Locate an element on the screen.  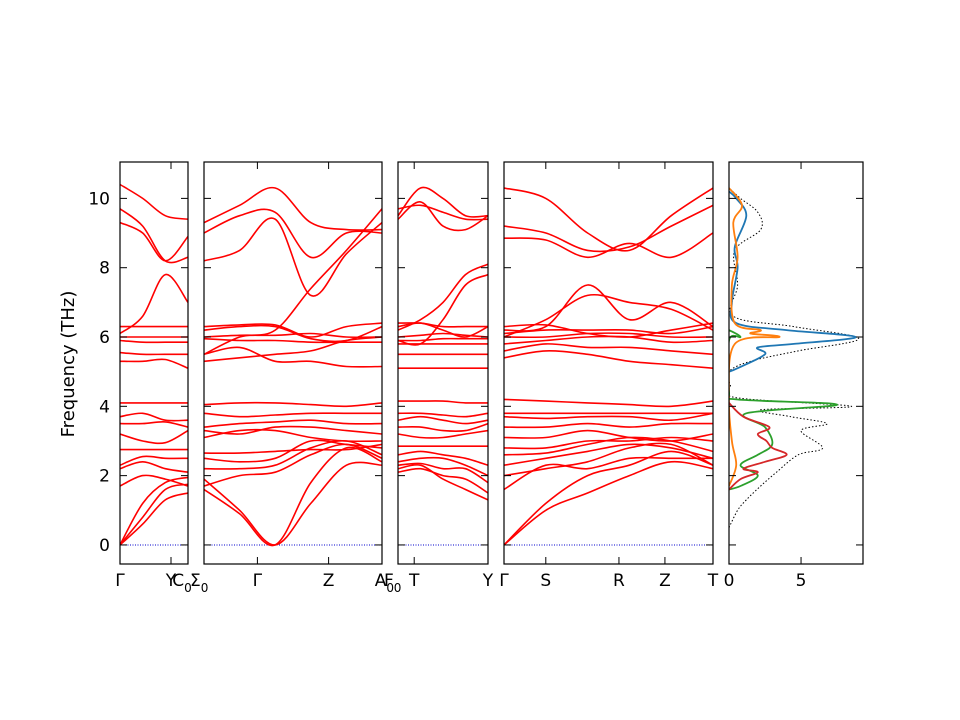
x-tick-label: 5 is located at coordinates (801, 581).